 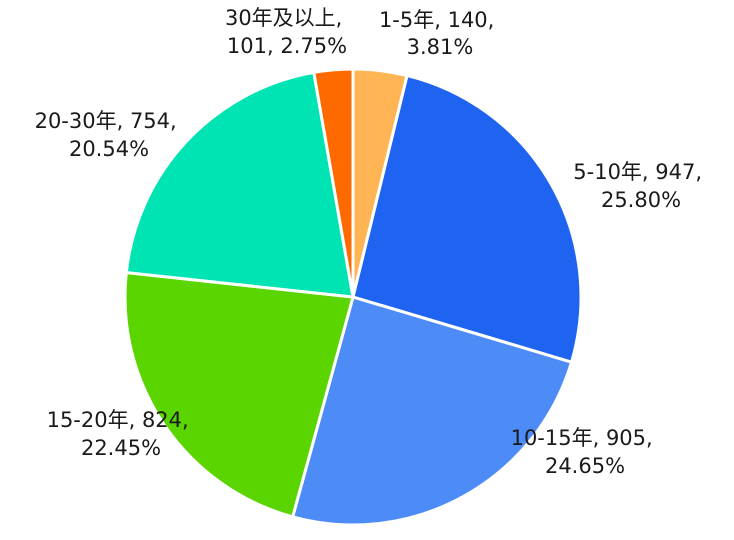 I want to click on label-10-15-line2: 24.65%, so click(x=585, y=466).